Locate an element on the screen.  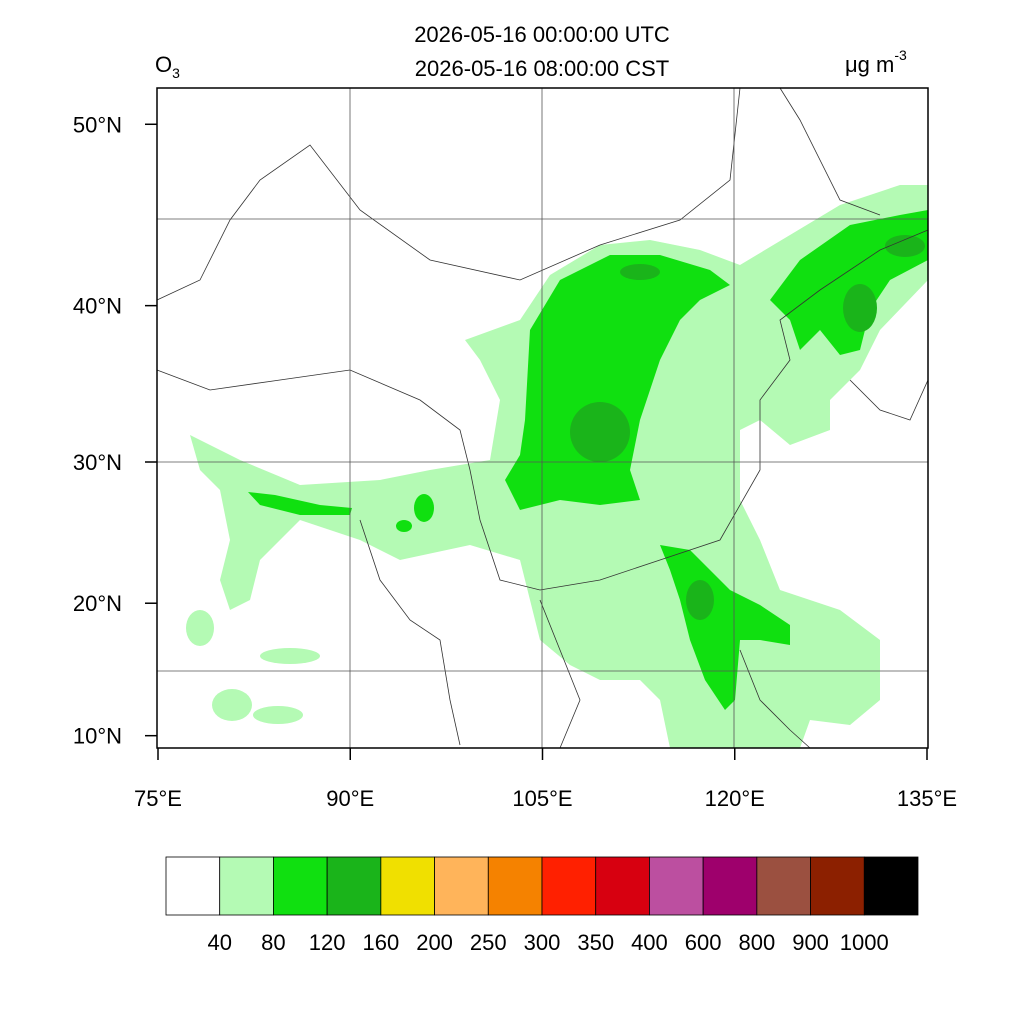
colorbar-label: 350 is located at coordinates (595, 942).